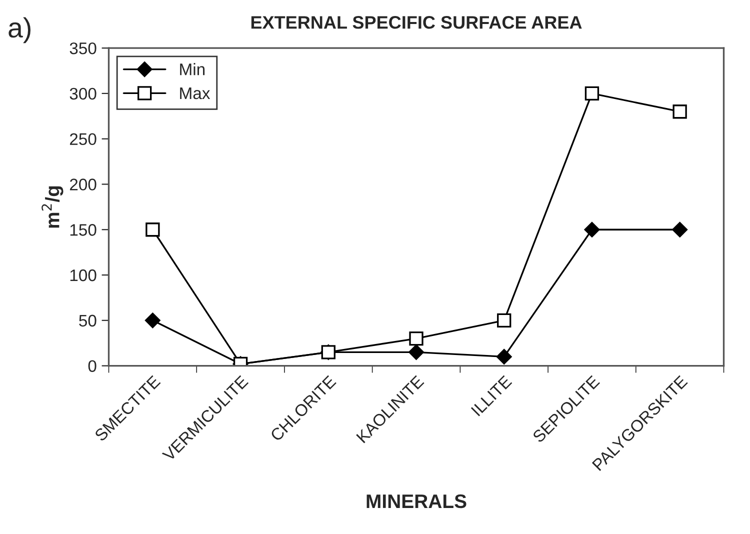 Image resolution: width=750 pixels, height=534 pixels. Describe the element at coordinates (83, 48) in the screenshot. I see `y-tick-label: 350` at that location.